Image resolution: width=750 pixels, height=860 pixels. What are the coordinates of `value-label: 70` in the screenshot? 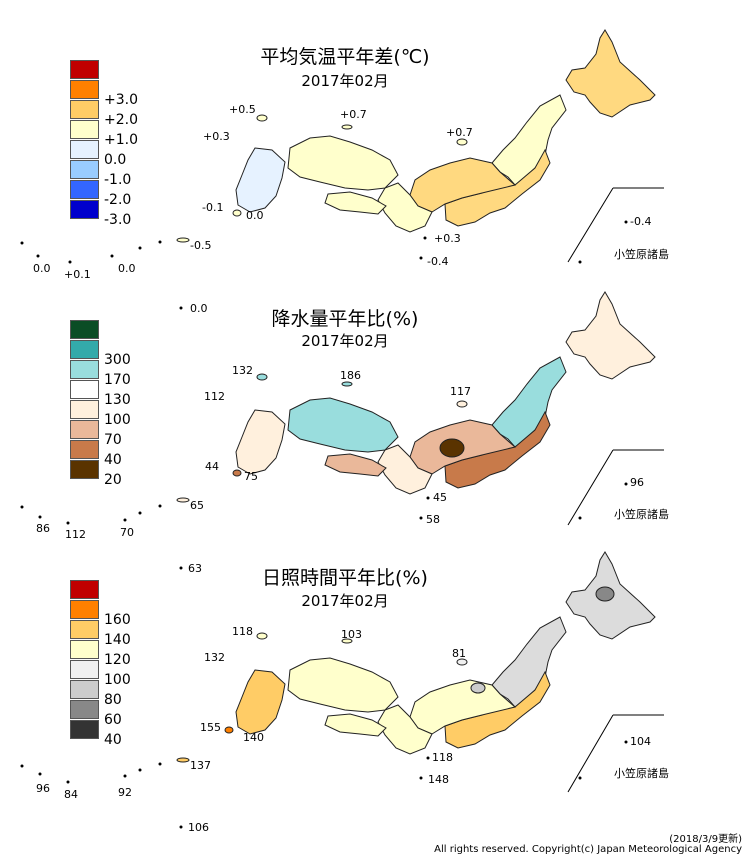 It's located at (127, 532).